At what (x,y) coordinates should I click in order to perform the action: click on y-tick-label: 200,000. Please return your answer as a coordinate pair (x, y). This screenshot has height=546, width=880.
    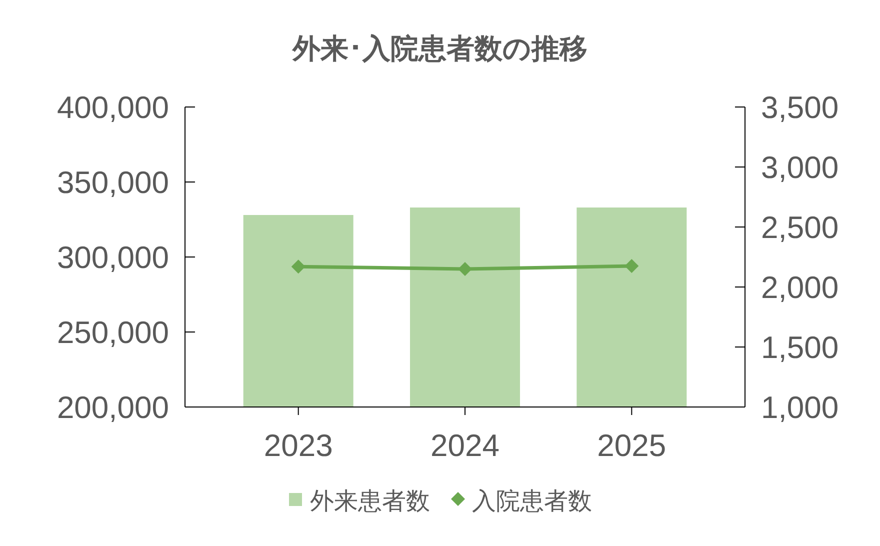
    Looking at the image, I should click on (112, 407).